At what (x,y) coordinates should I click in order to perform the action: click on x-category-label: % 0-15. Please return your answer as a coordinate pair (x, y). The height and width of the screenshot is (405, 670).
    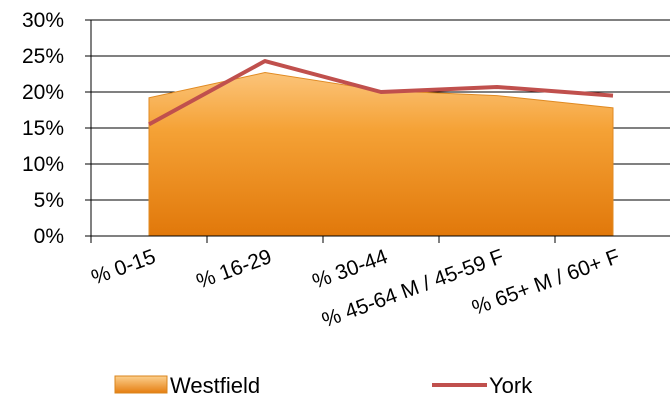
    Looking at the image, I should click on (123, 267).